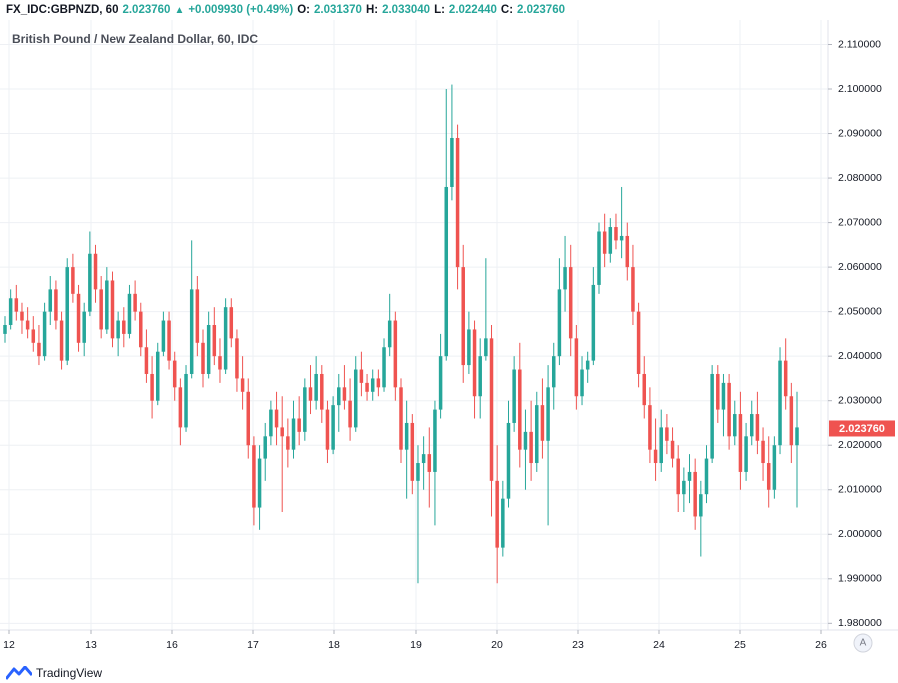 The image size is (898, 683). I want to click on branding: TradingView, so click(54, 673).